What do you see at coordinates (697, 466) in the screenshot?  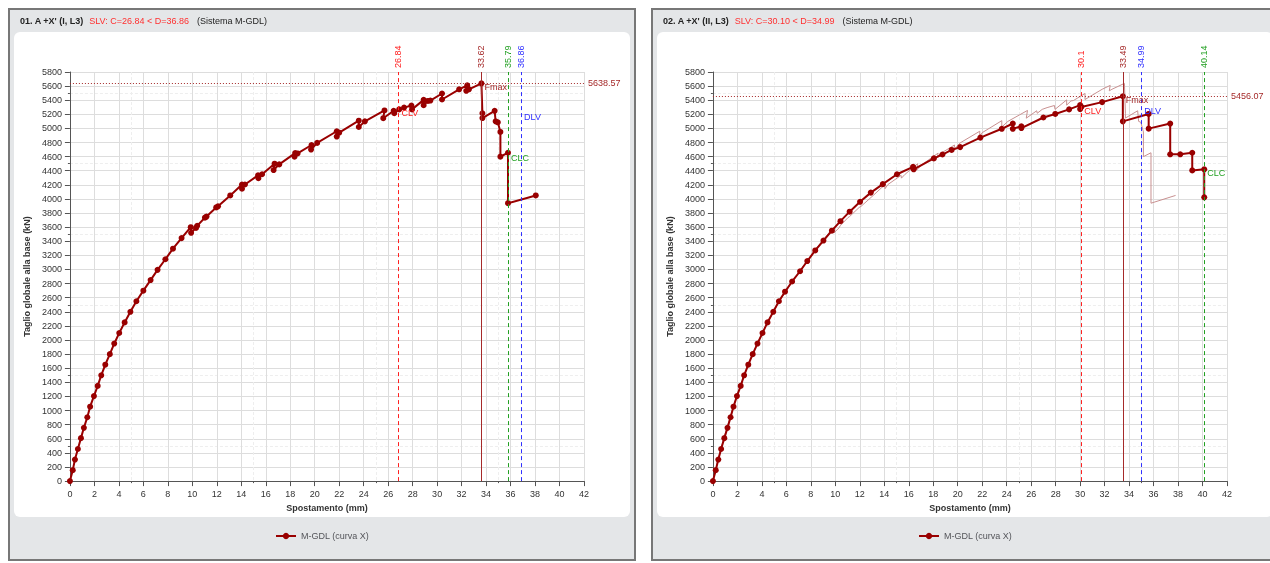 I see `y-tick-label: 200` at bounding box center [697, 466].